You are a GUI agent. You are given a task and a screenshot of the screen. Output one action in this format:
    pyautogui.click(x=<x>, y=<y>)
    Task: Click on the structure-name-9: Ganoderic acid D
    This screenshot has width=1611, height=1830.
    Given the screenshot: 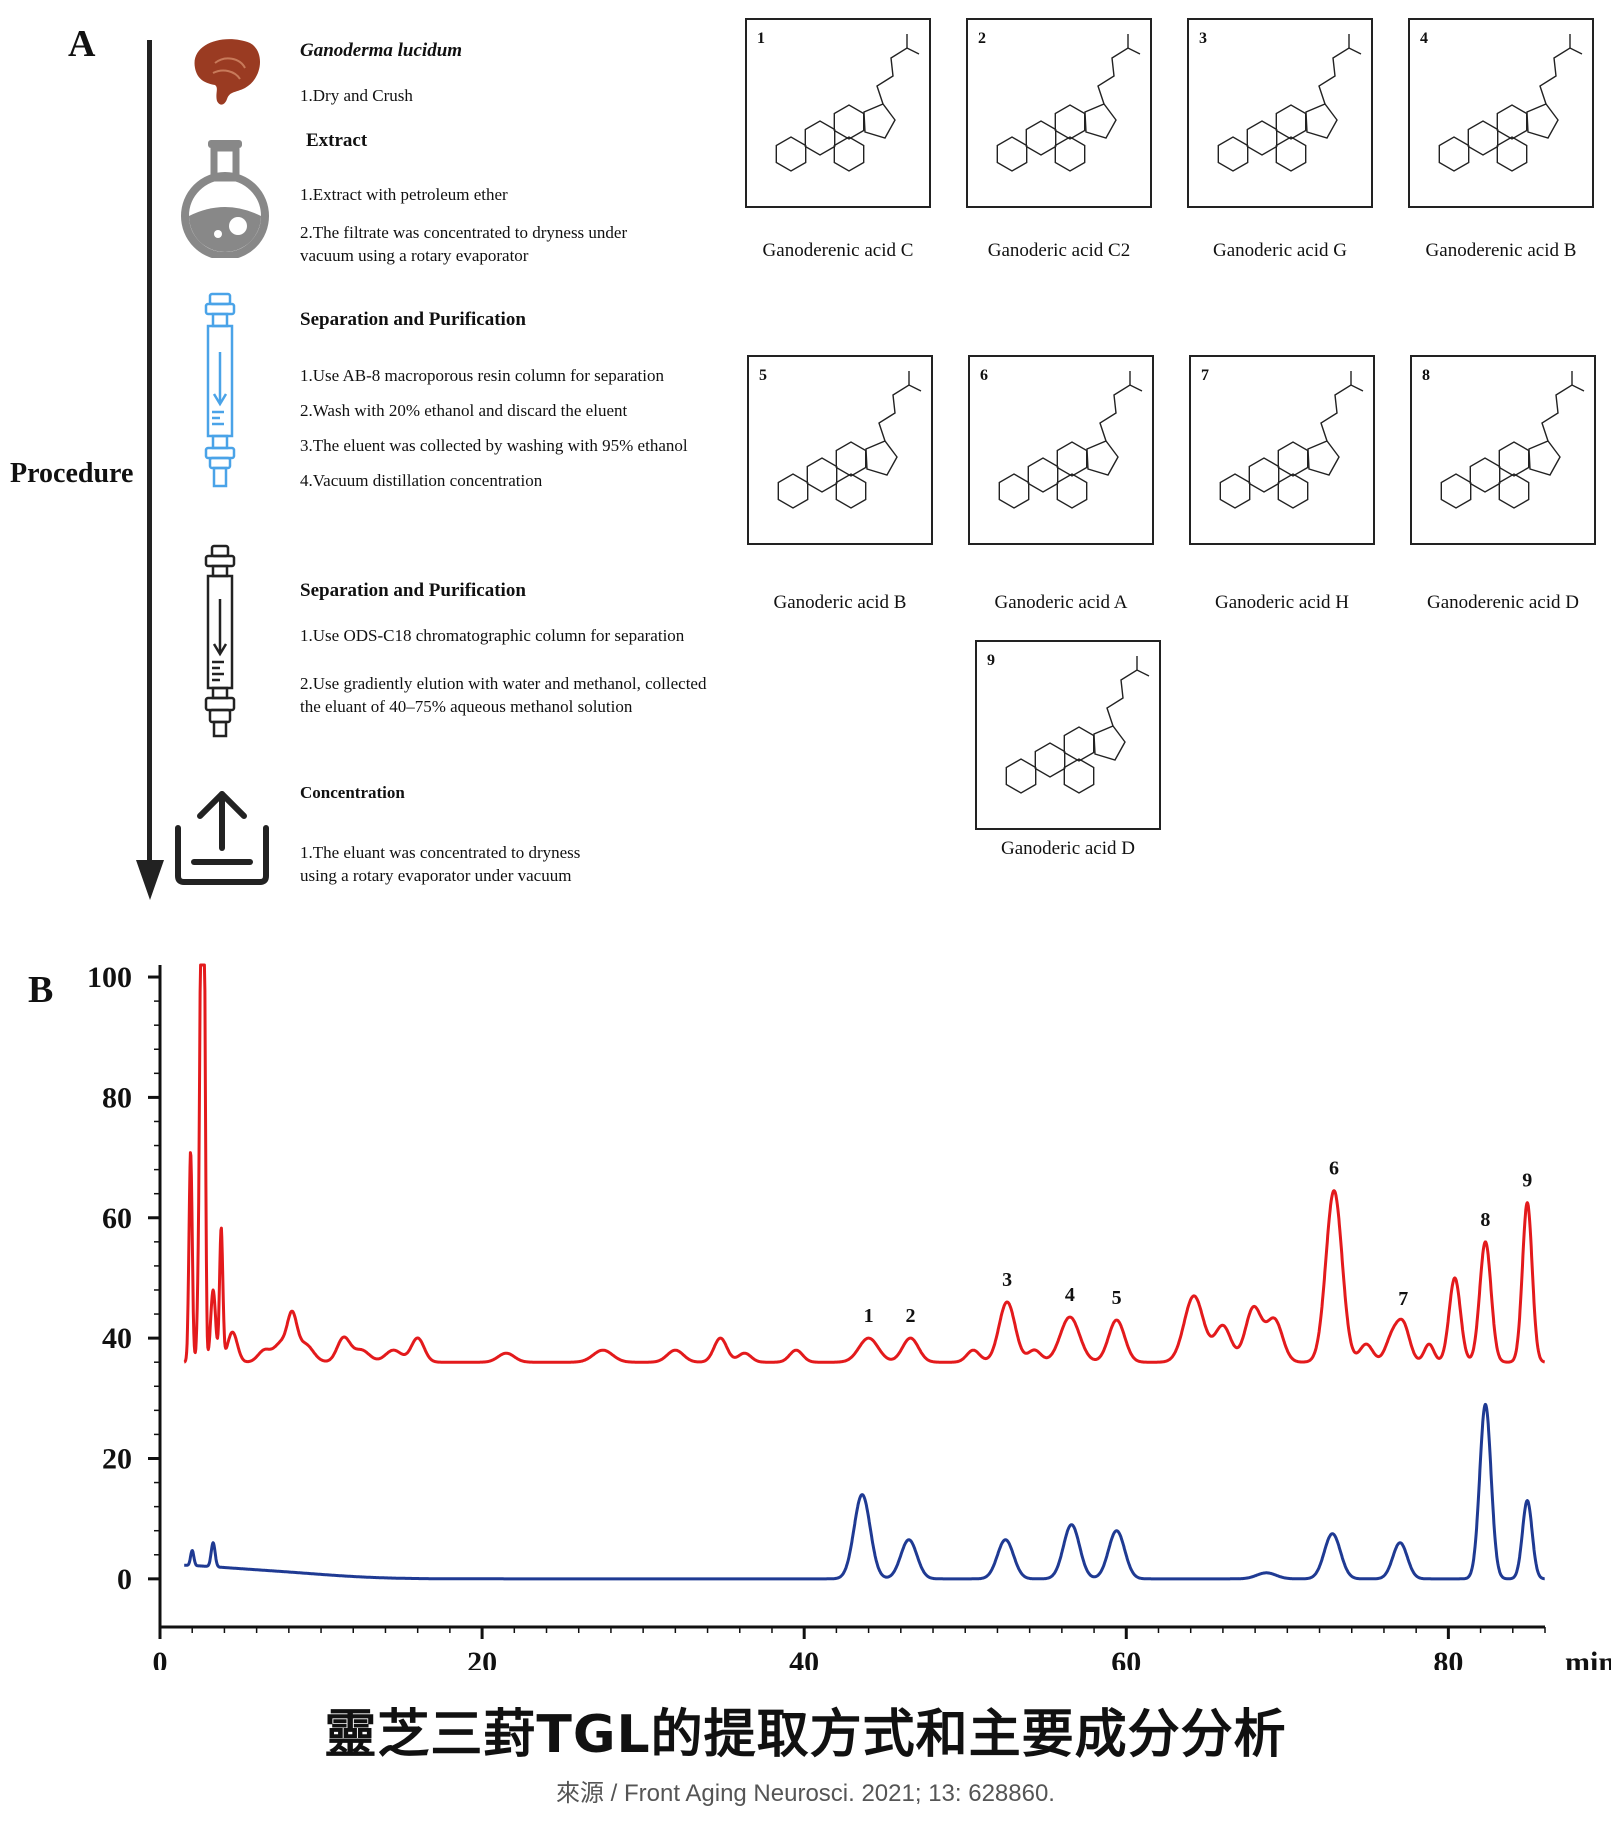 What is the action you would take?
    pyautogui.click(x=1068, y=848)
    